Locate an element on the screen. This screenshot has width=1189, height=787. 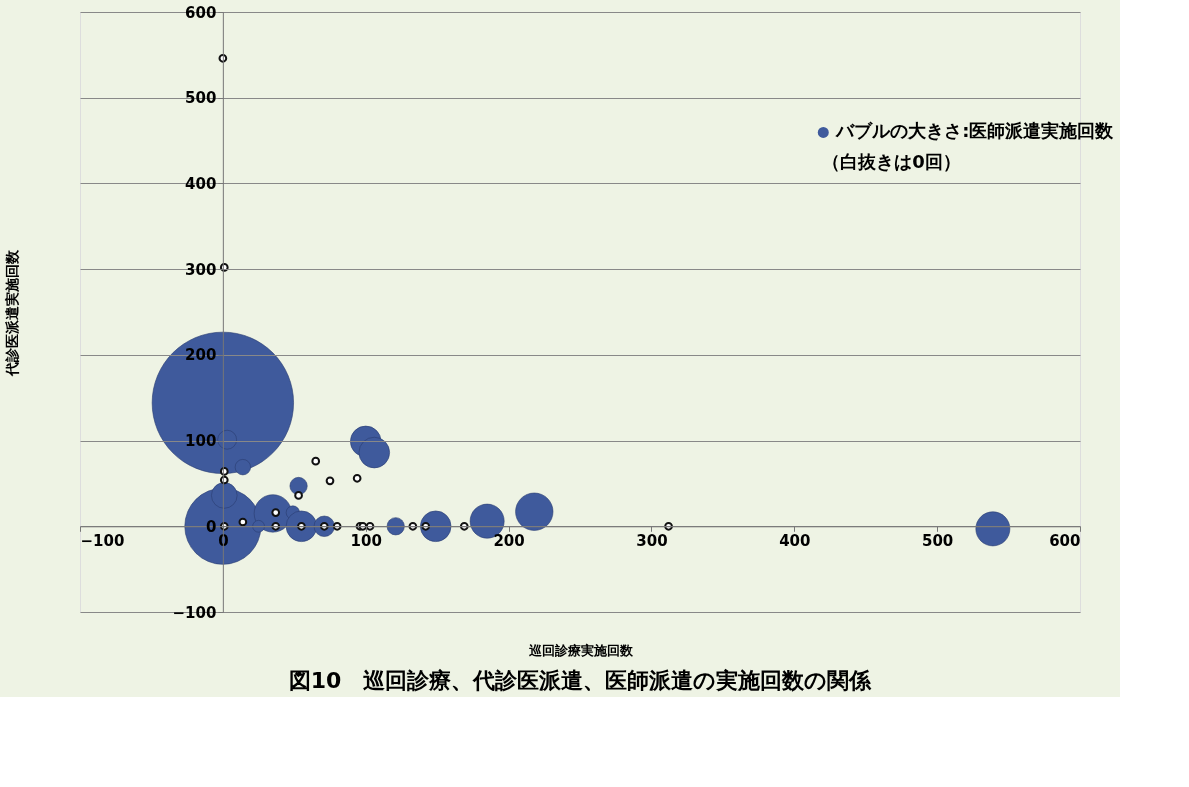
x-tick-label: 500 is located at coordinates (937, 540).